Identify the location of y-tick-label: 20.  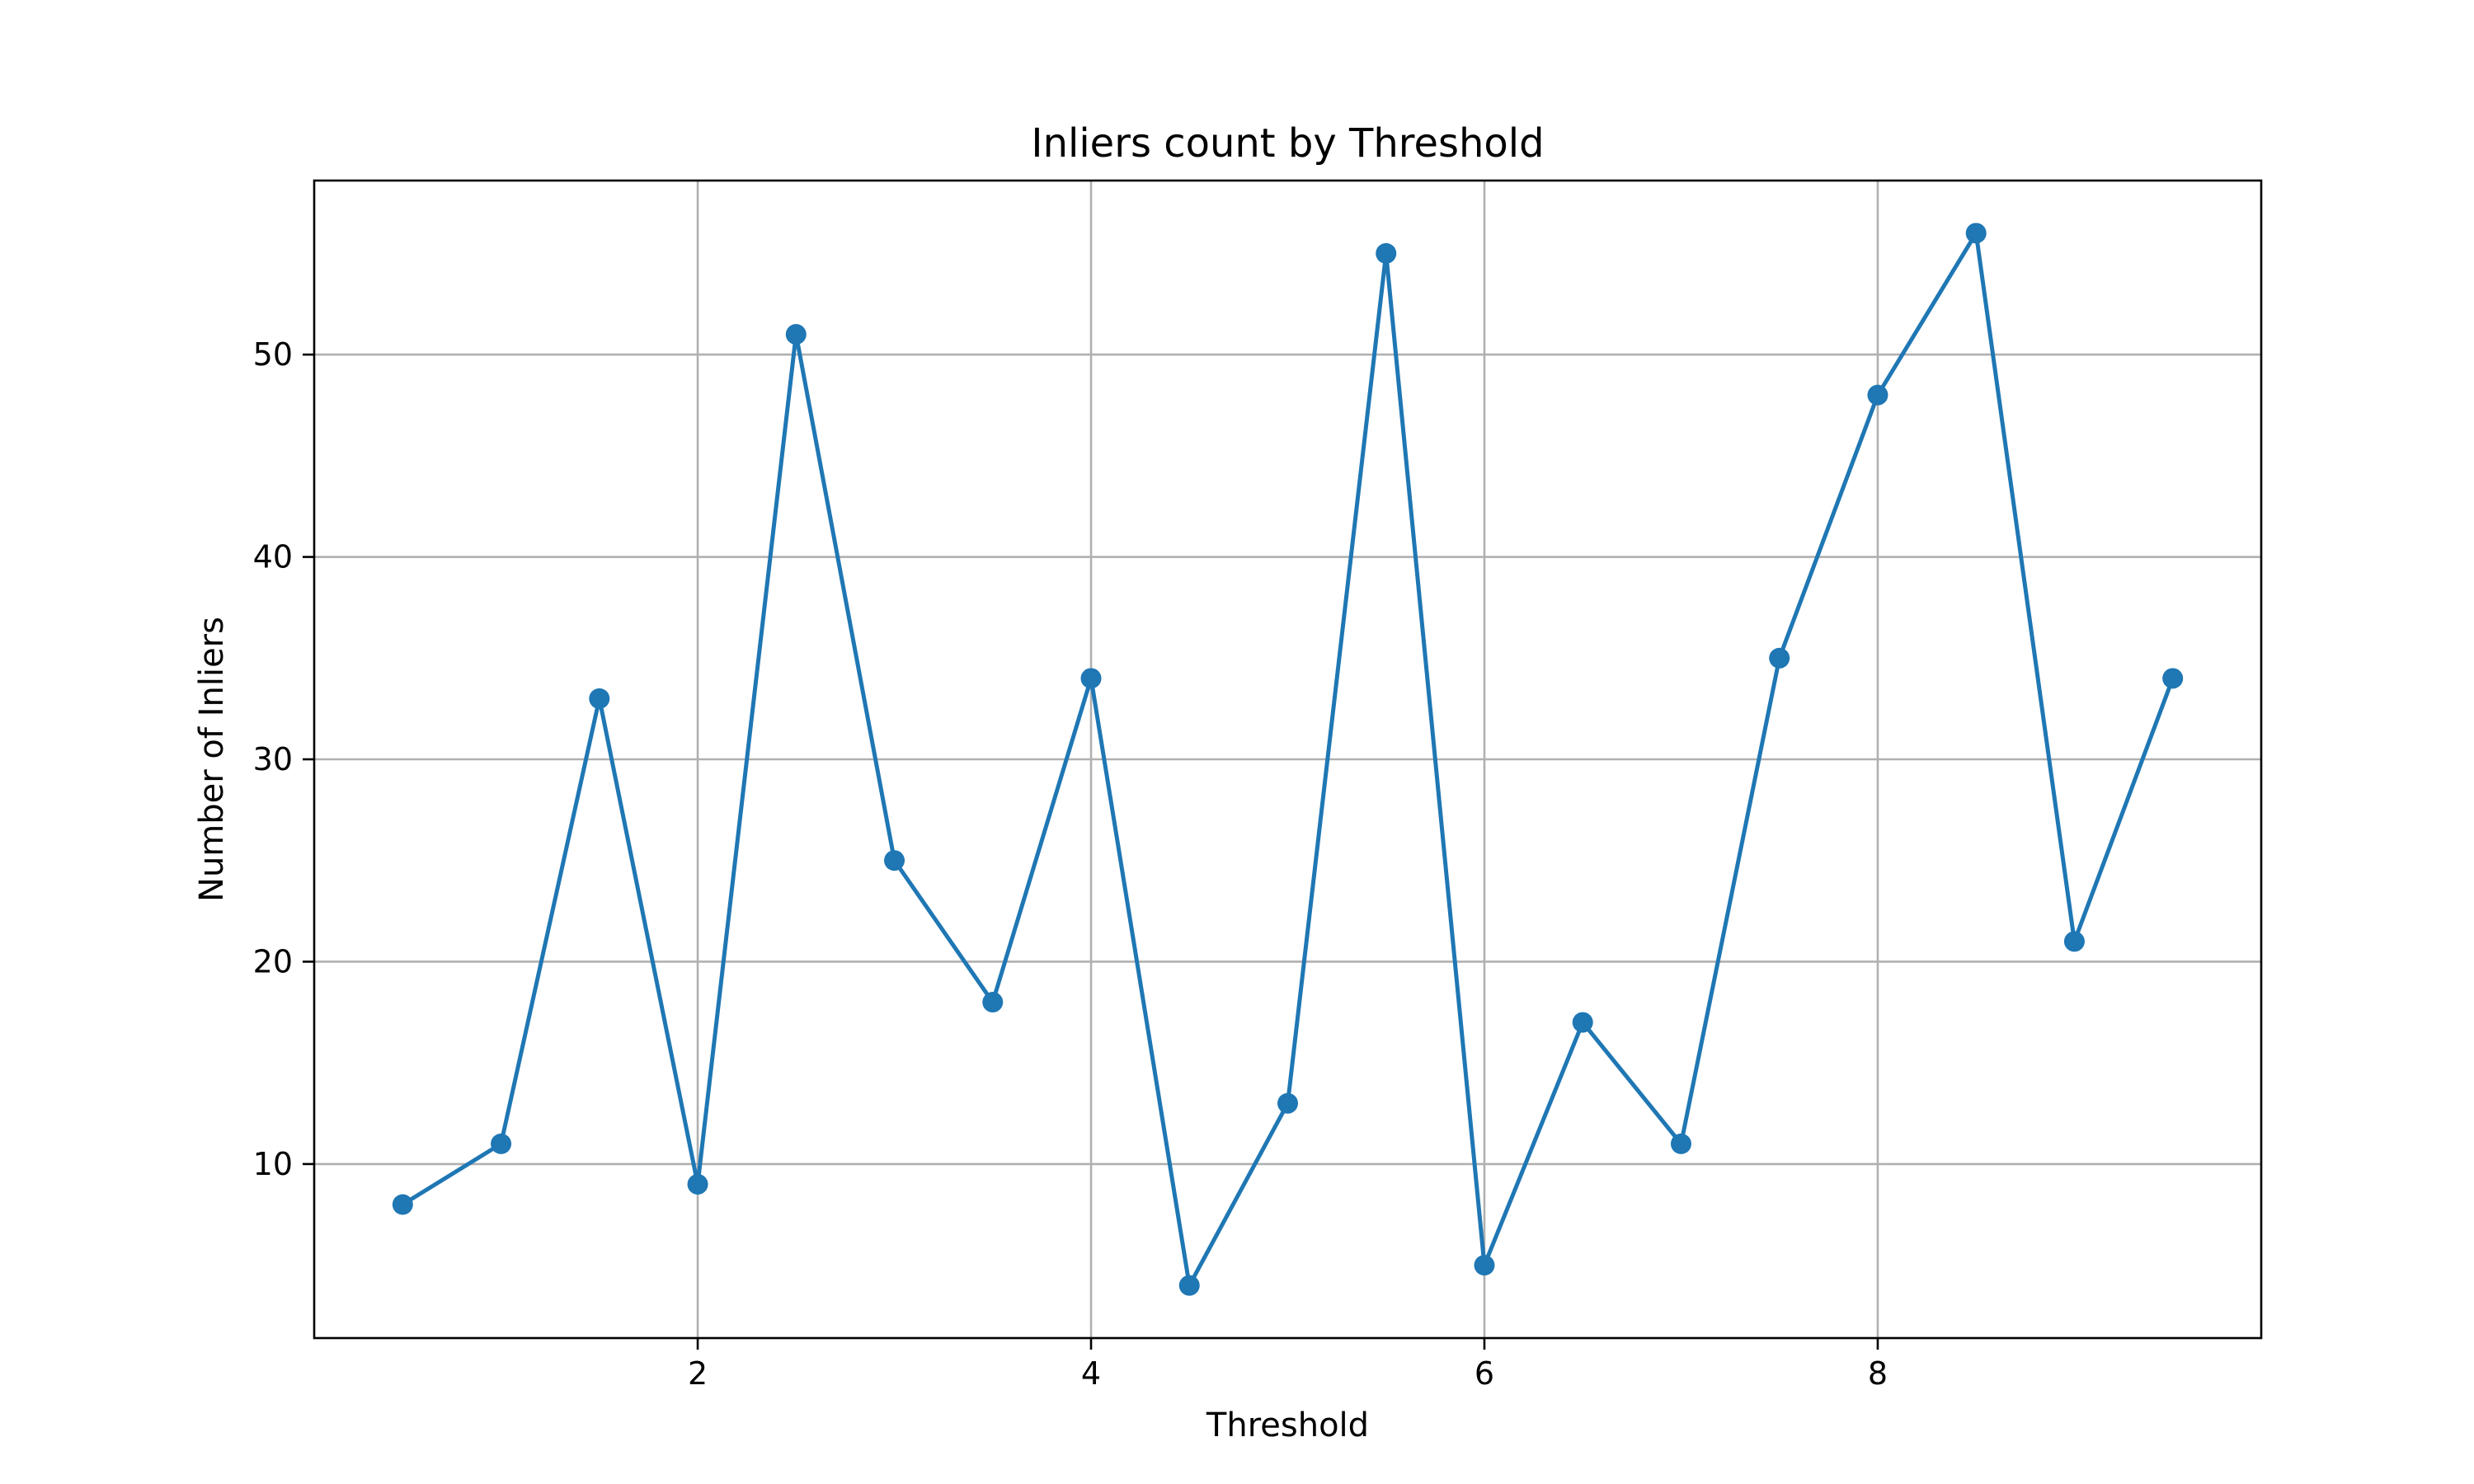
(273, 961).